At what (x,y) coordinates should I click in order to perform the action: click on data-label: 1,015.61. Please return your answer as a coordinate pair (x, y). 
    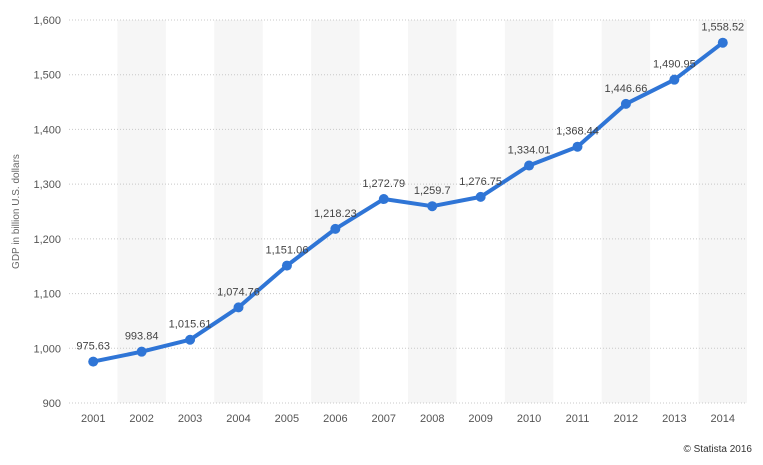
    Looking at the image, I should click on (190, 325).